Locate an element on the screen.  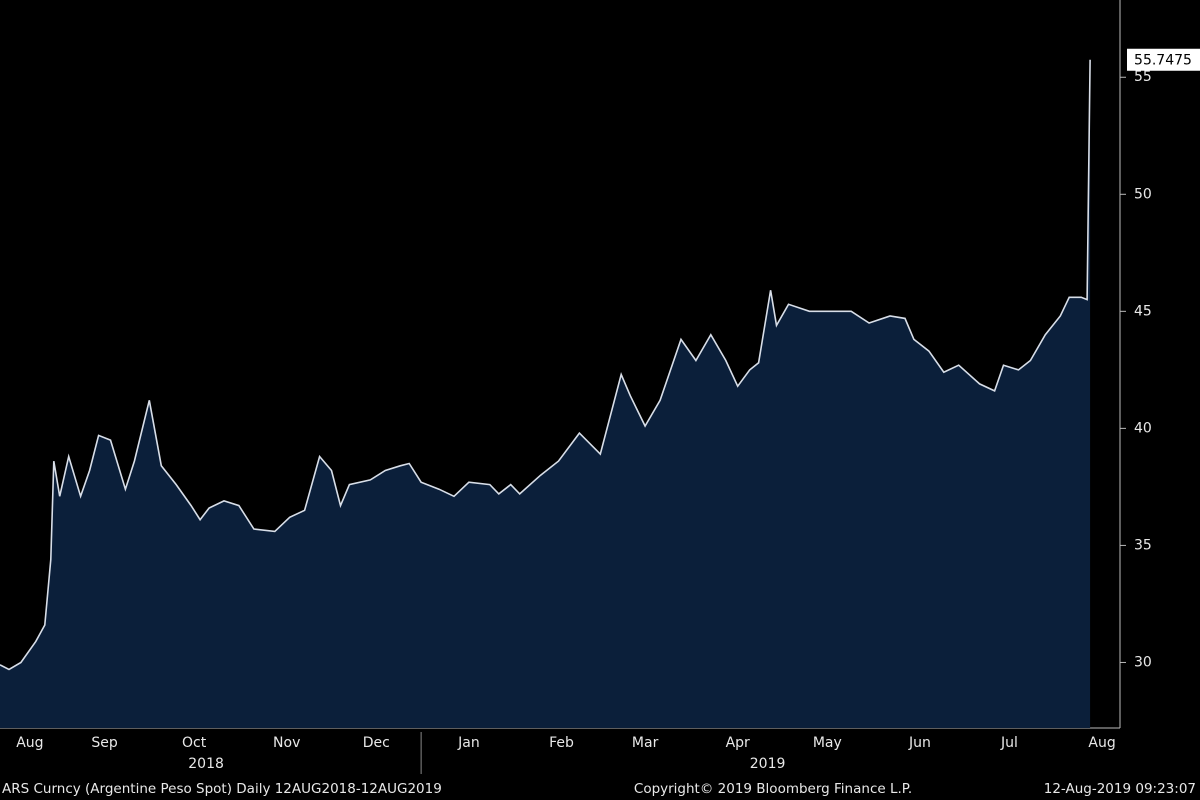
year-label: 2018 is located at coordinates (206, 764).